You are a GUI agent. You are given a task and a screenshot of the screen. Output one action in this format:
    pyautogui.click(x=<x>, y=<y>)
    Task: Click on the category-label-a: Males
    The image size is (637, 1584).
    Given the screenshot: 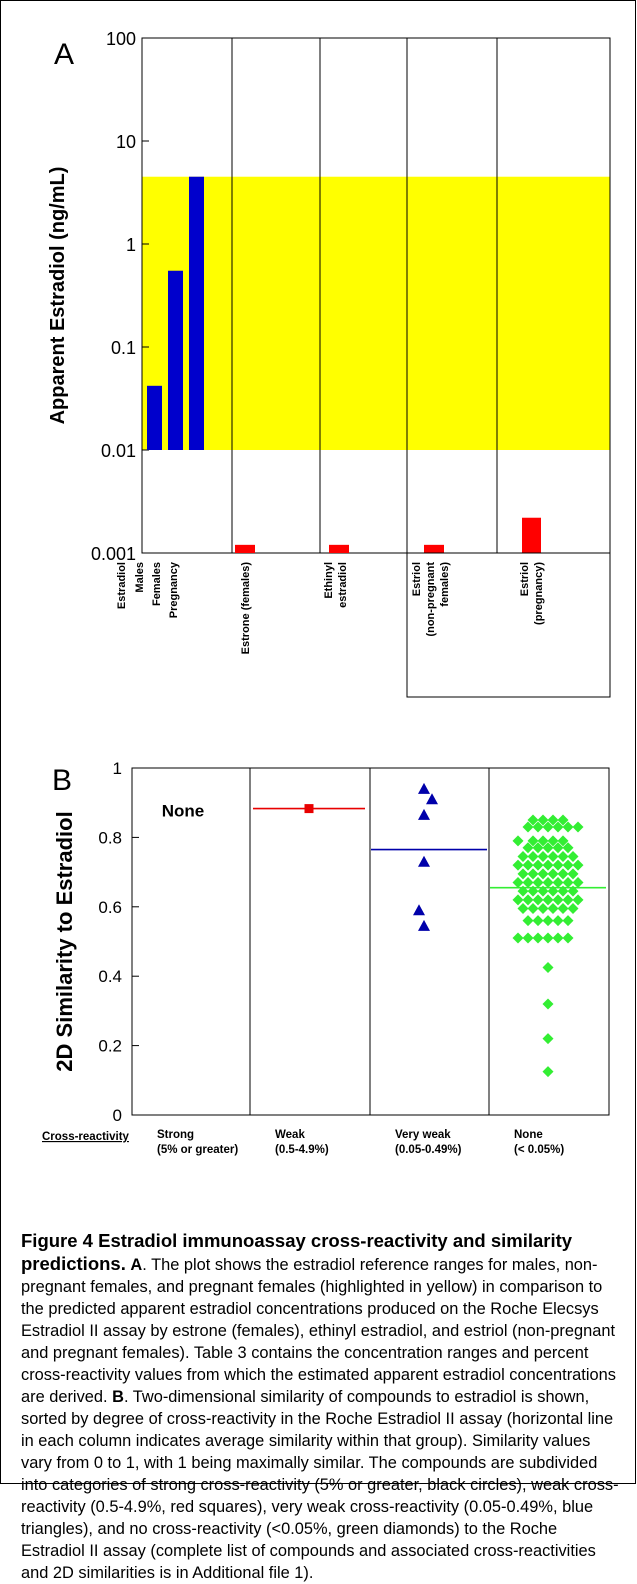 What is the action you would take?
    pyautogui.click(x=140, y=577)
    